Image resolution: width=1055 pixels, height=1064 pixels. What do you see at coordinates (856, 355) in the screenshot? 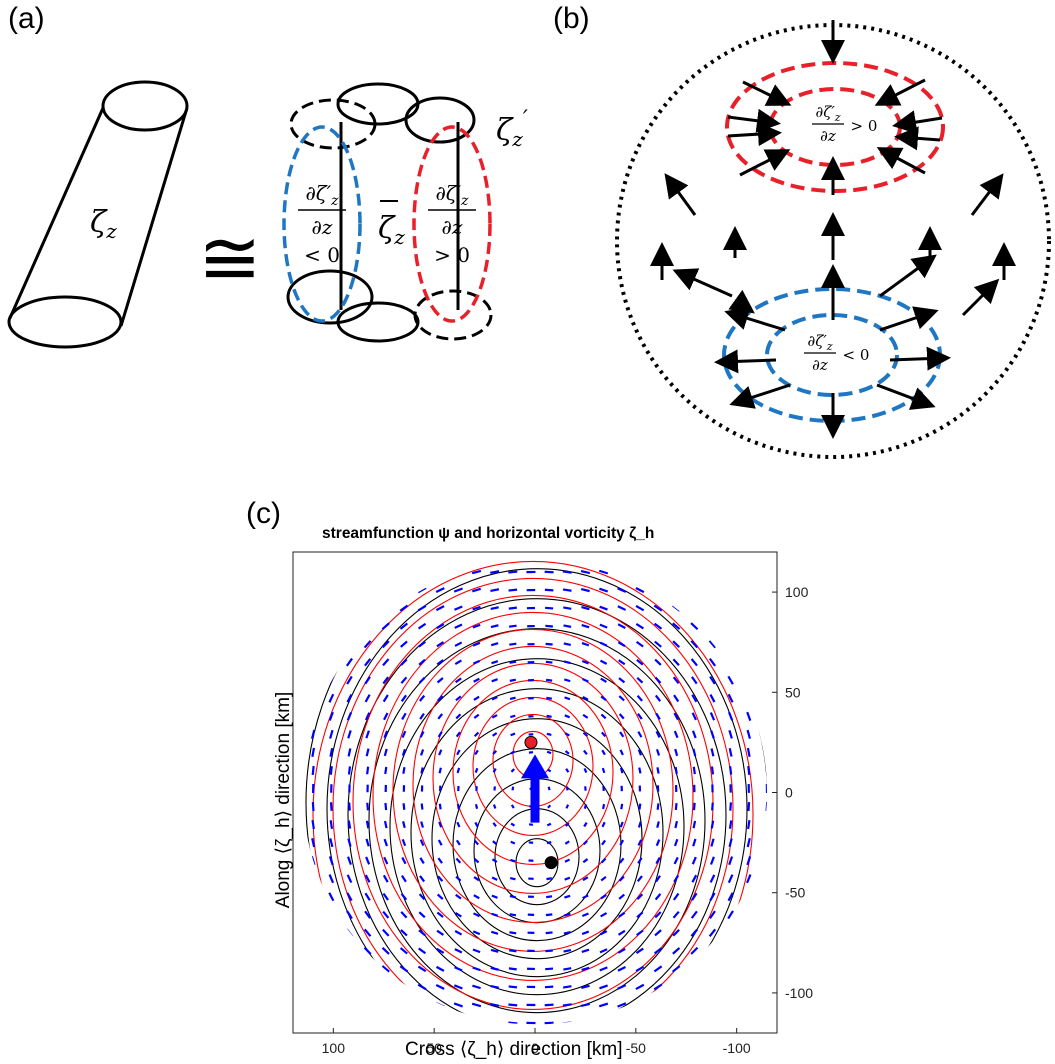
I see `svg-text: < 0` at bounding box center [856, 355].